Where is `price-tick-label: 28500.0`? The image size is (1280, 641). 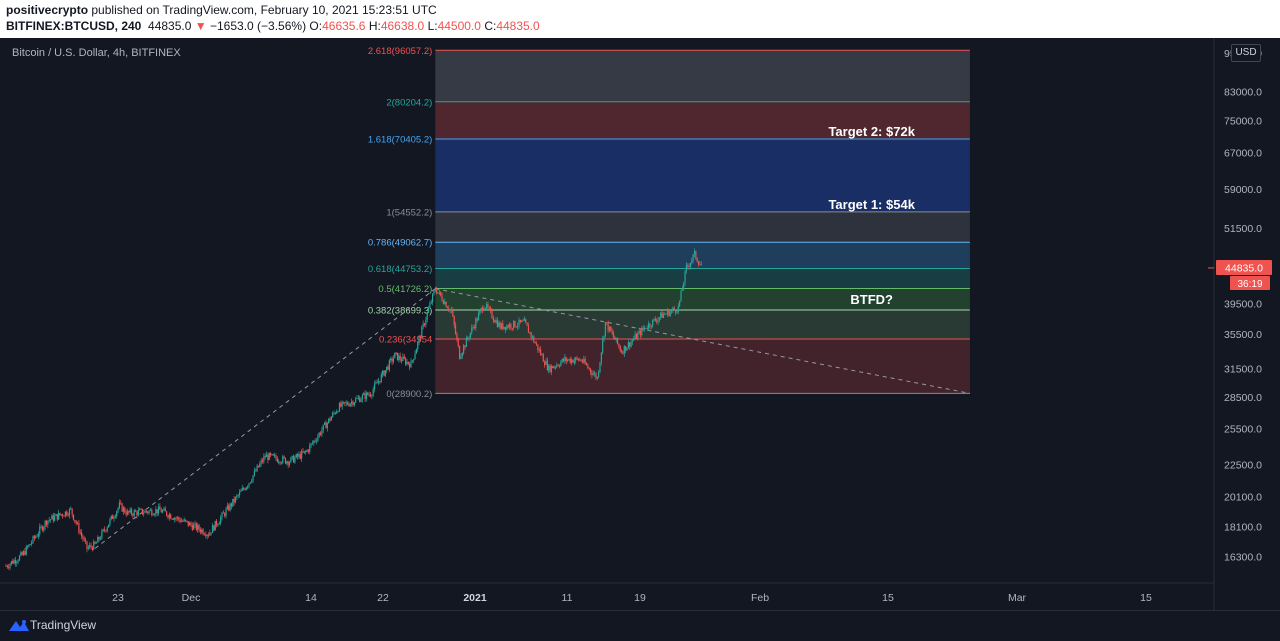
price-tick-label: 28500.0 is located at coordinates (1243, 398).